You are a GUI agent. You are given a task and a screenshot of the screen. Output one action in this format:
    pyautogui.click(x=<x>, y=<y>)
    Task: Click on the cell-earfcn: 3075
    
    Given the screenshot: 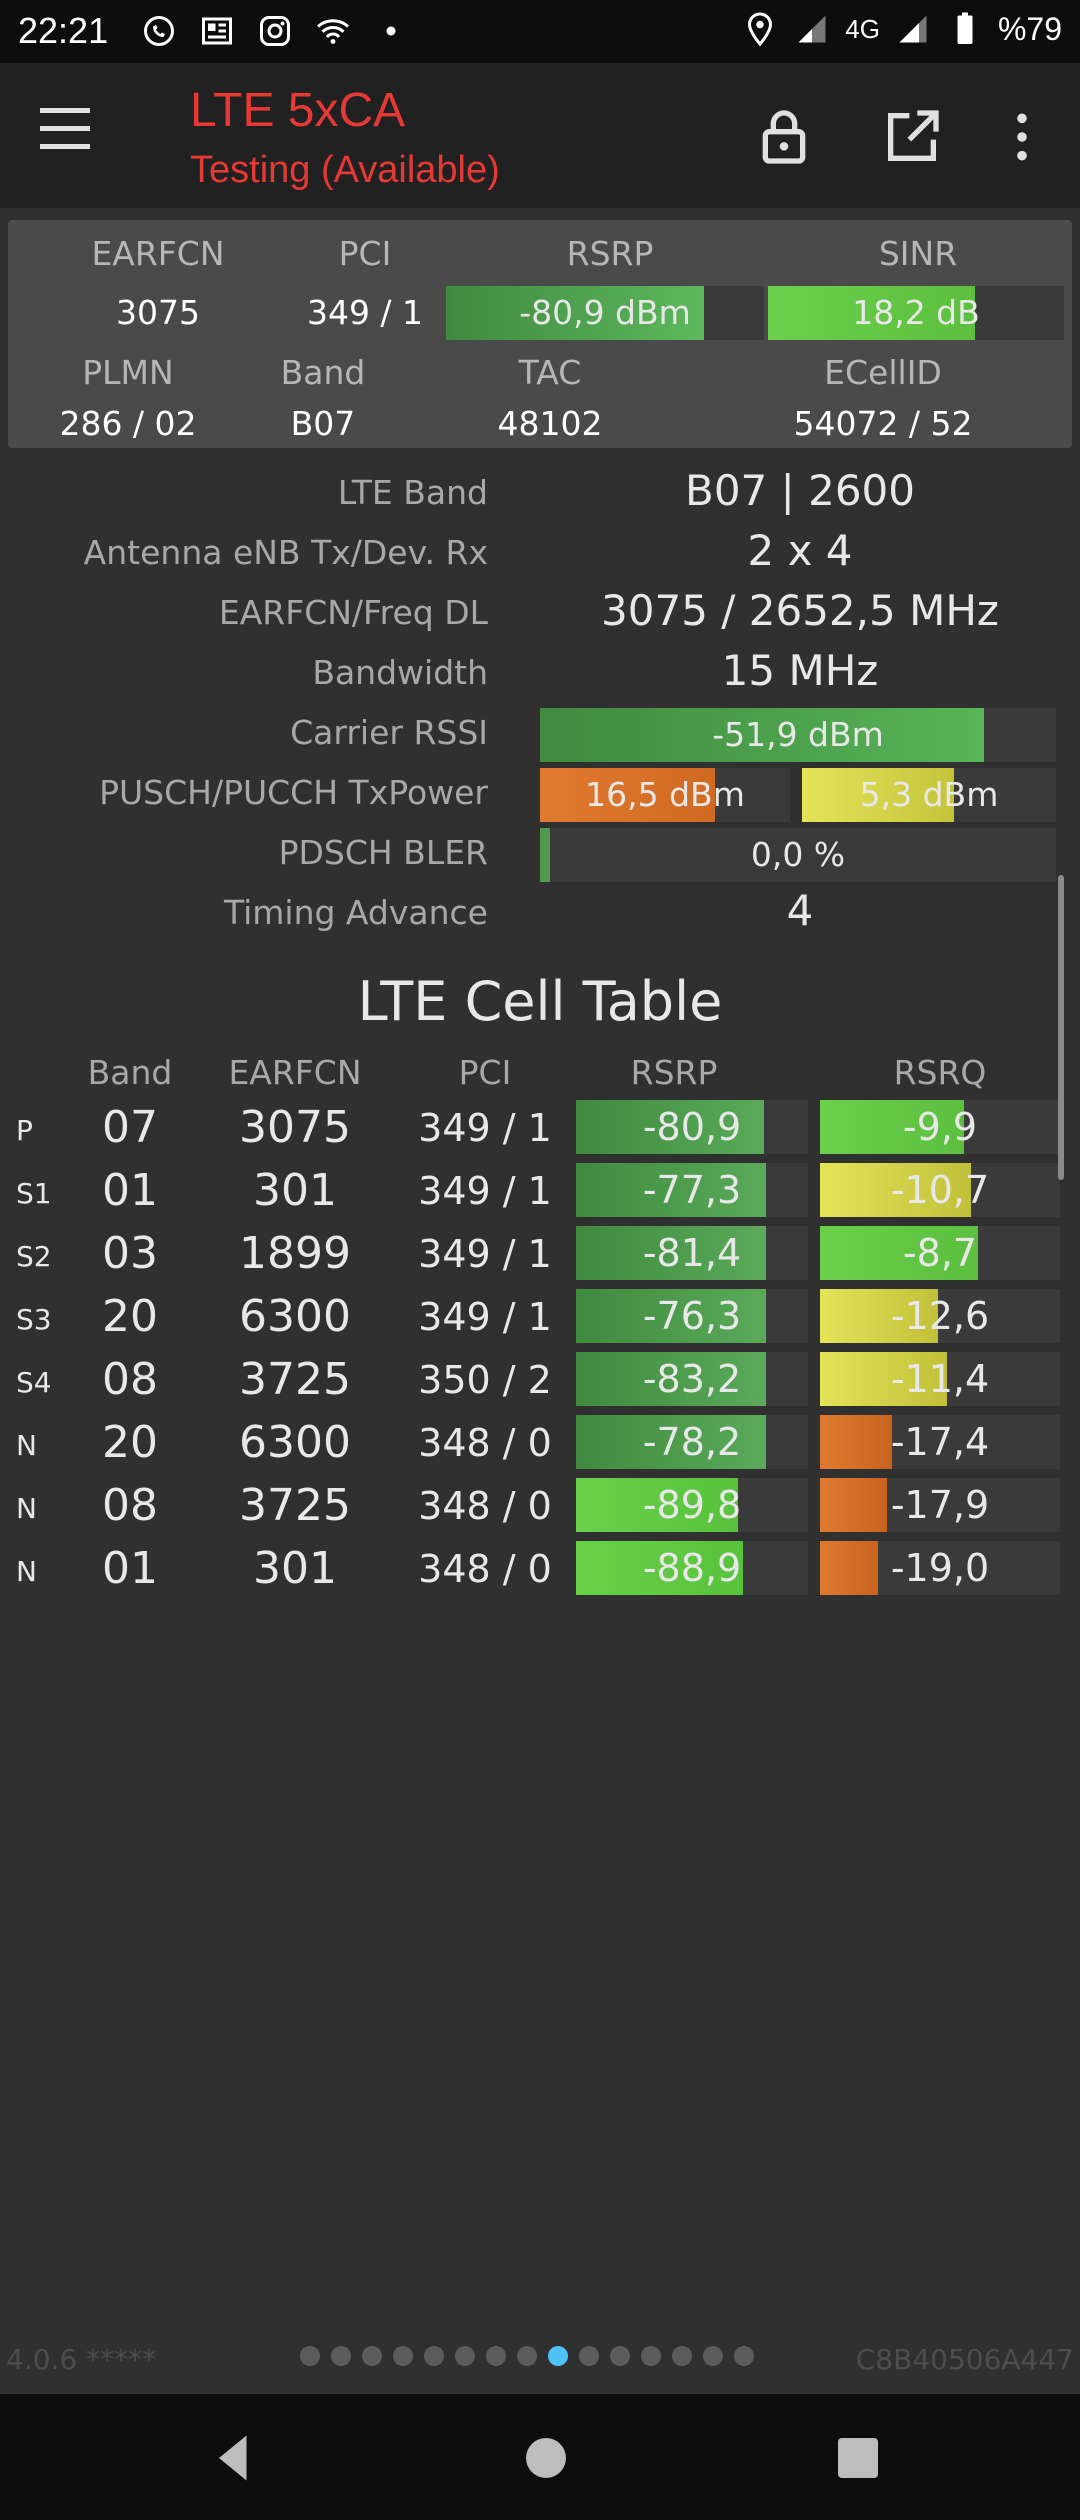 What is the action you would take?
    pyautogui.click(x=295, y=1127)
    